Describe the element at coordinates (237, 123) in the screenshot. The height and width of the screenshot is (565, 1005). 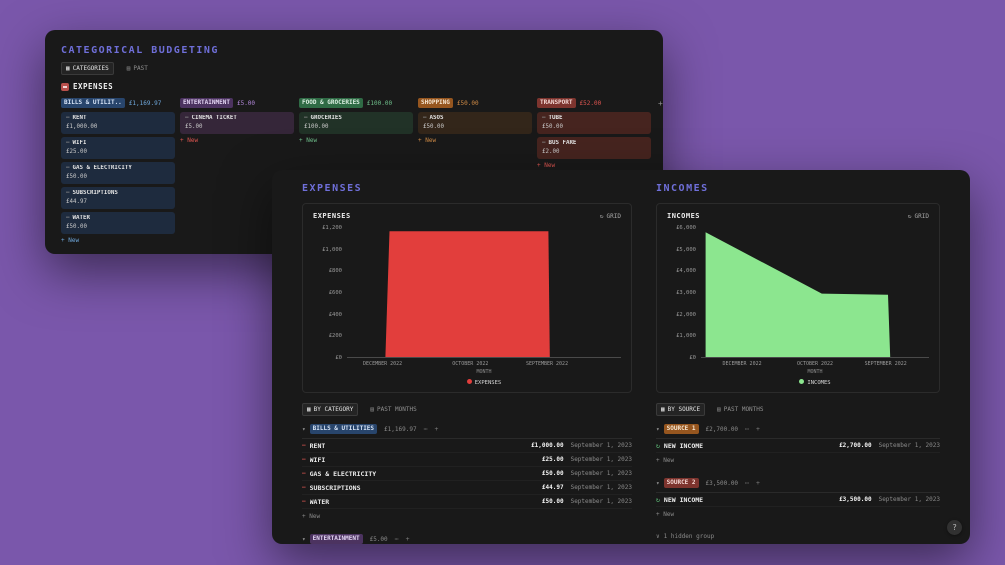
I see `board-card: — CINEMA TICKET £5.00` at that location.